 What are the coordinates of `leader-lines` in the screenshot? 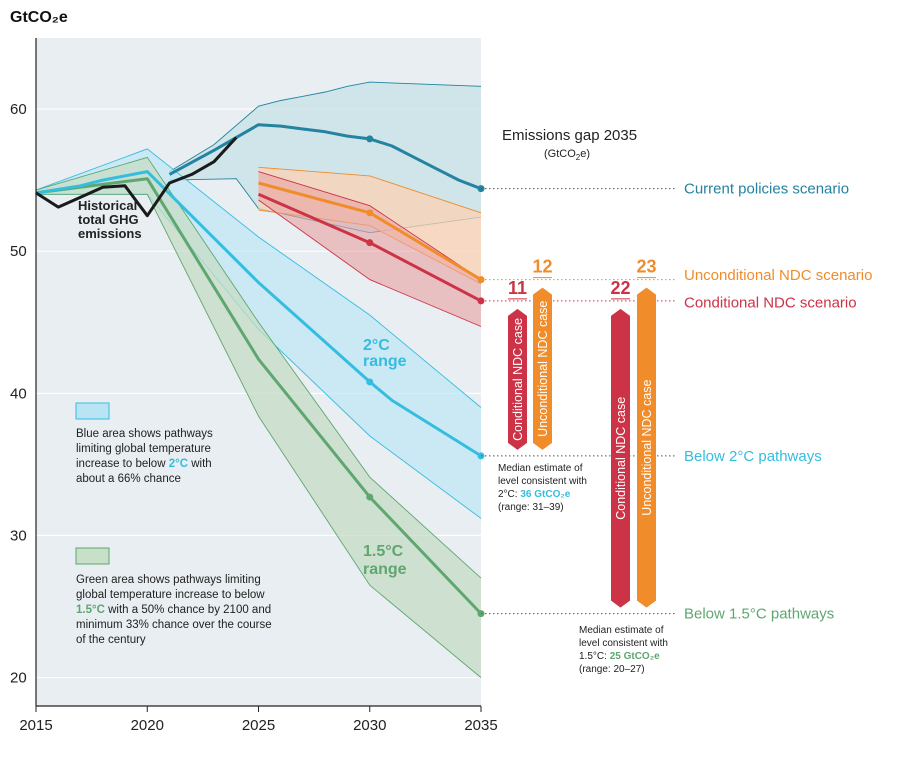 It's located at (578, 401).